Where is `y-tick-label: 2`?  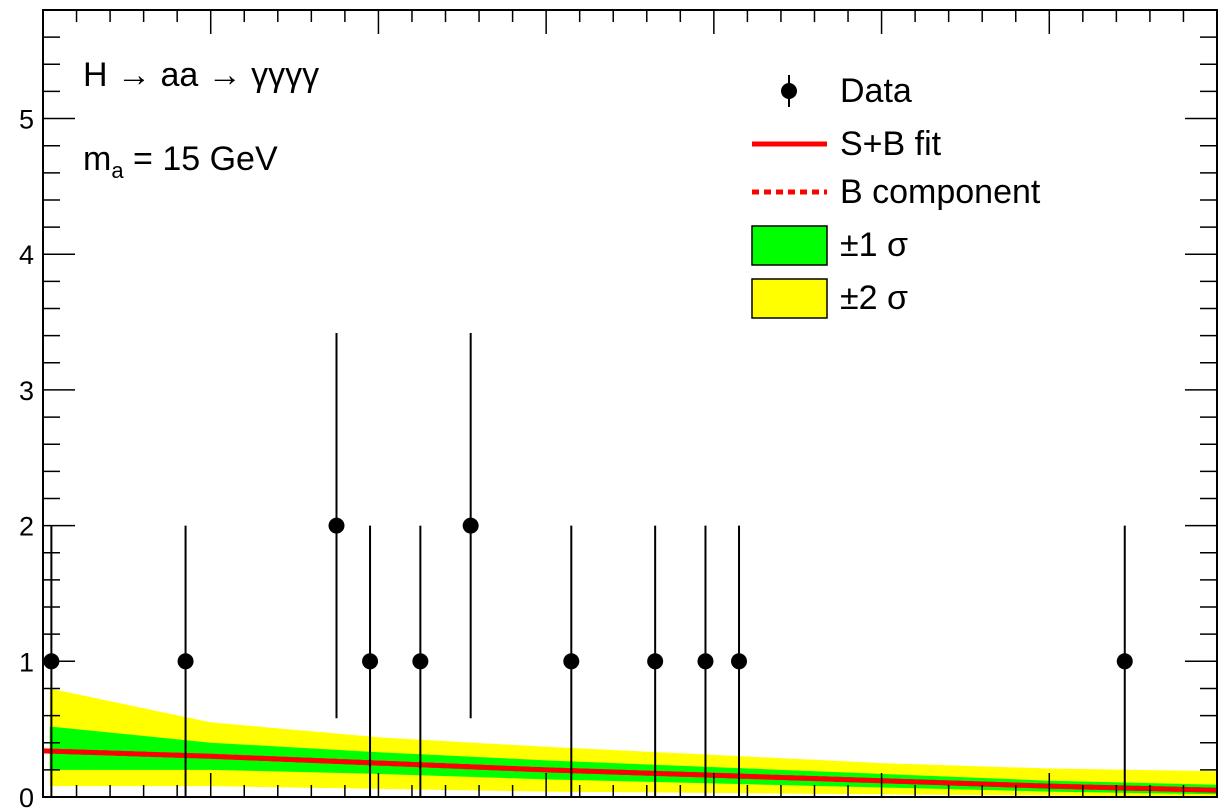 y-tick-label: 2 is located at coordinates (26, 527).